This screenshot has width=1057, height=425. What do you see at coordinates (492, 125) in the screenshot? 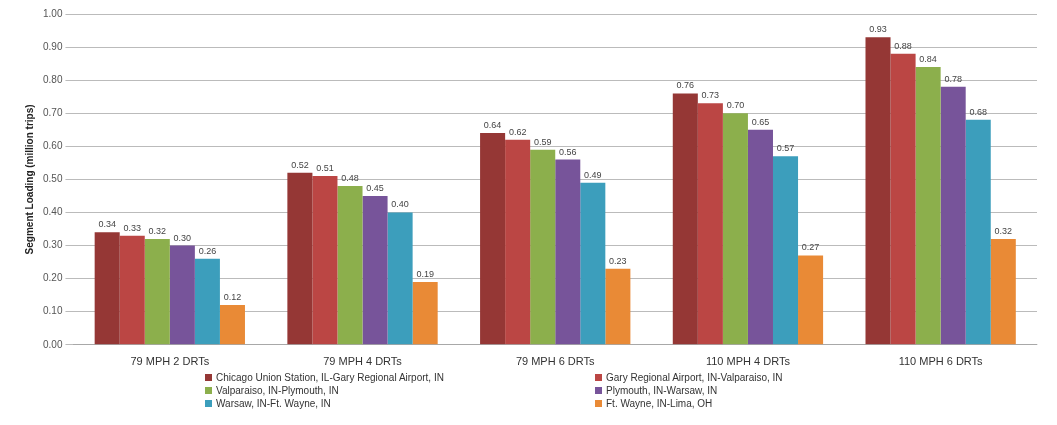
I see `data-label: 0.64` at bounding box center [492, 125].